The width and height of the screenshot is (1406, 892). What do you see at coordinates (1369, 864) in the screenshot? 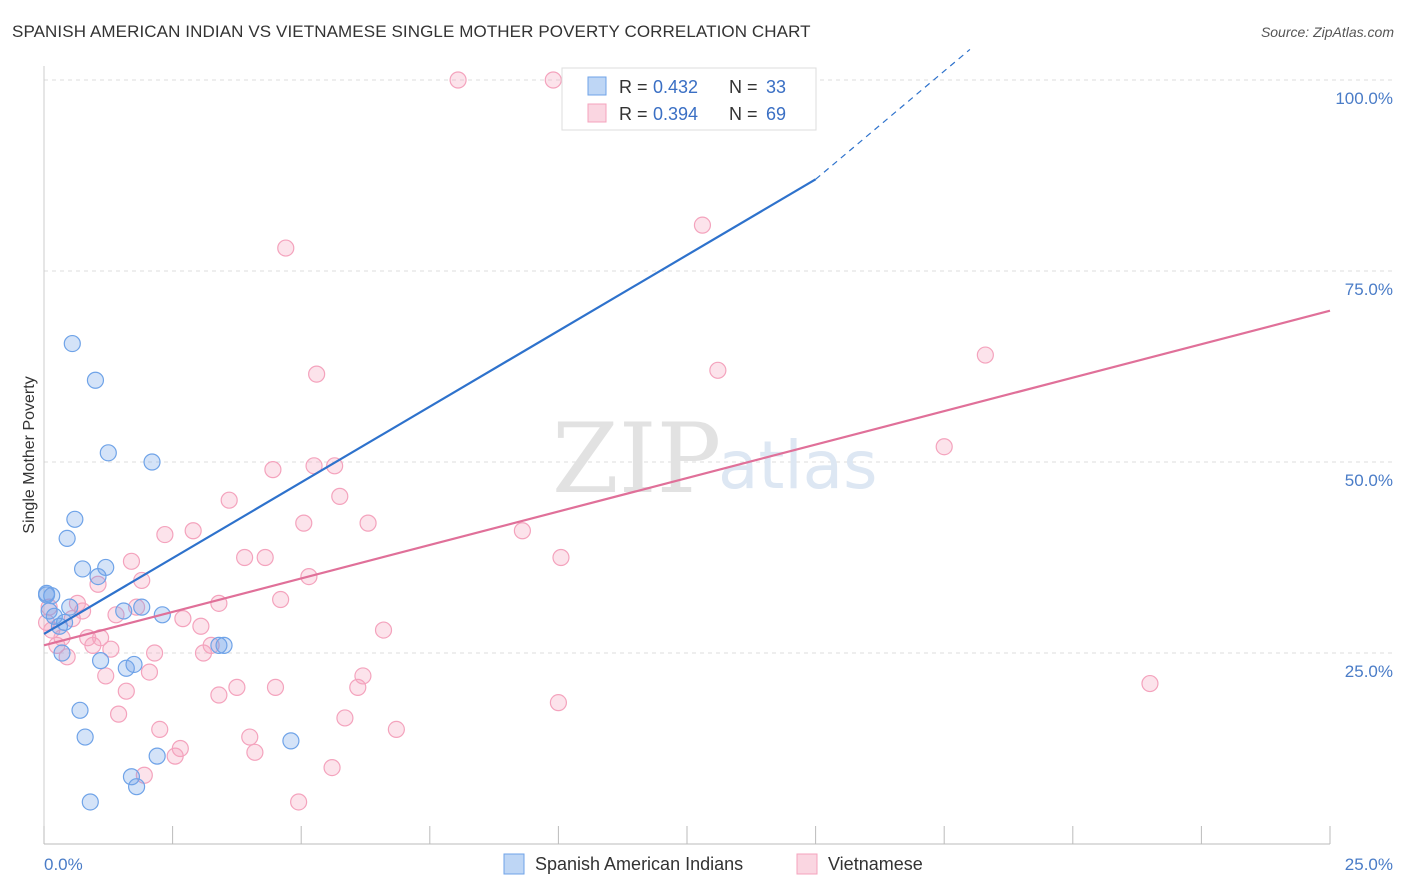
I see `x-tick-label-right: 25.0%` at bounding box center [1369, 864].